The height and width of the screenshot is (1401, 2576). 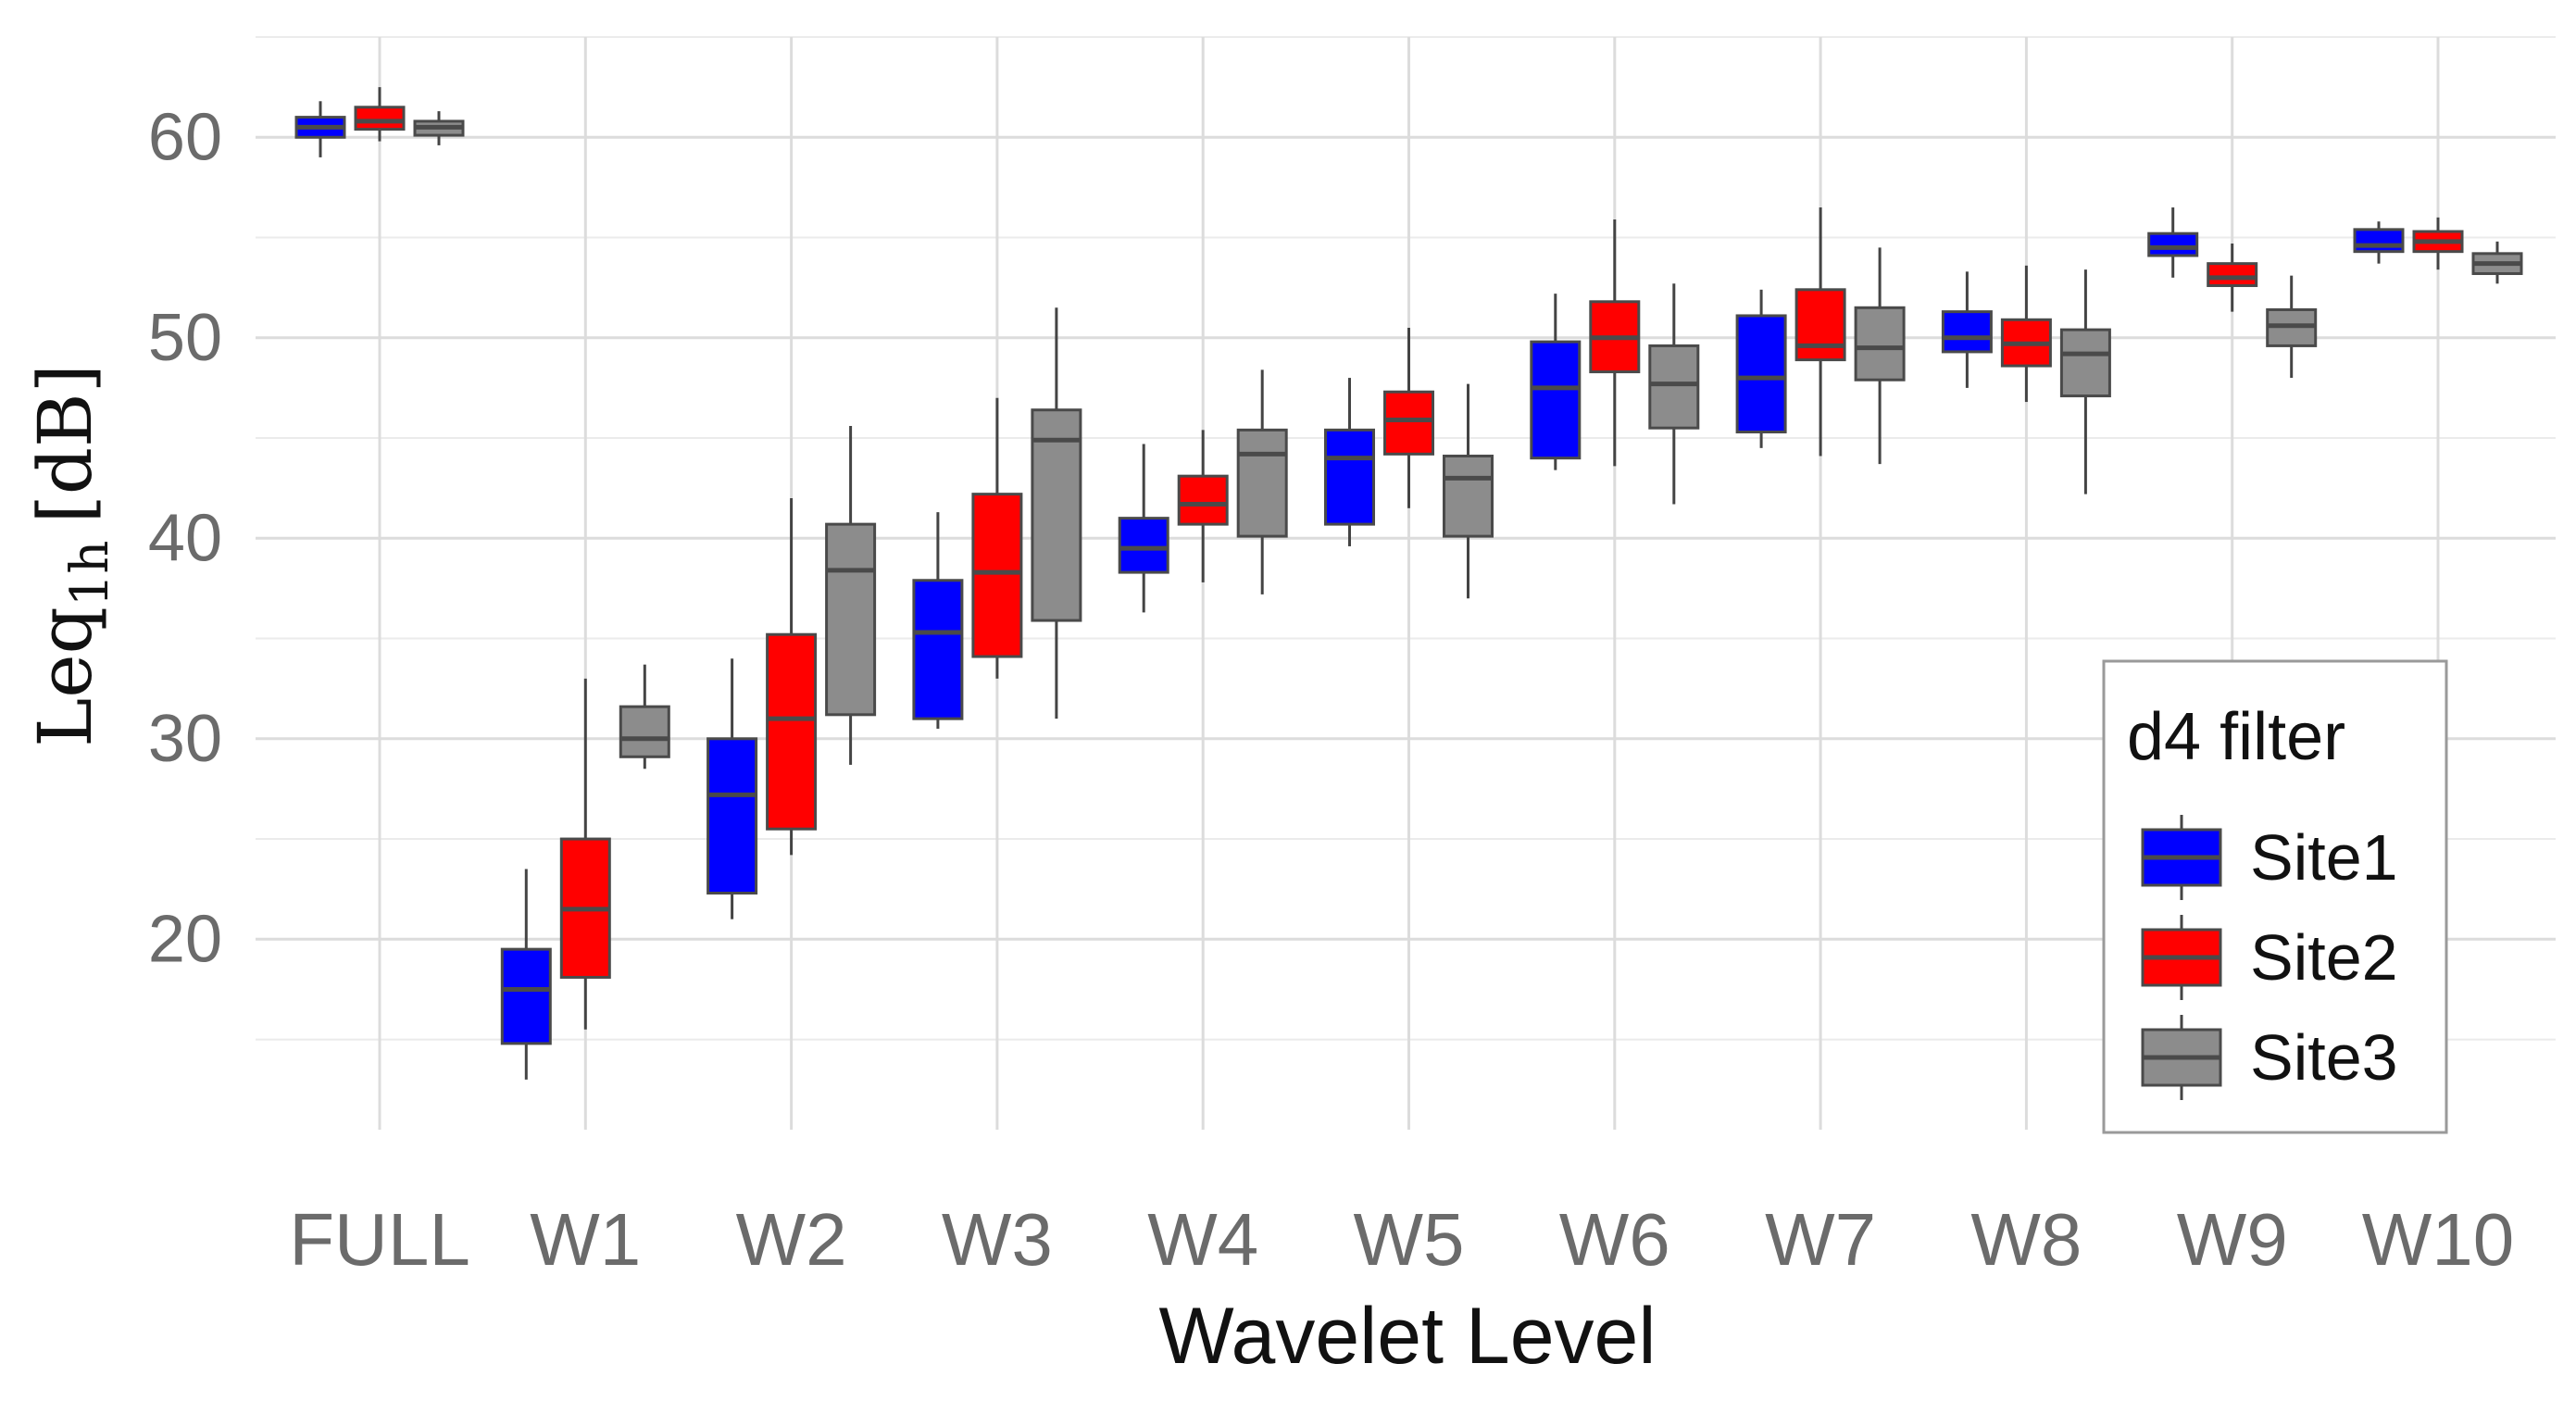 I want to click on box-site3-w5, so click(x=1469, y=491).